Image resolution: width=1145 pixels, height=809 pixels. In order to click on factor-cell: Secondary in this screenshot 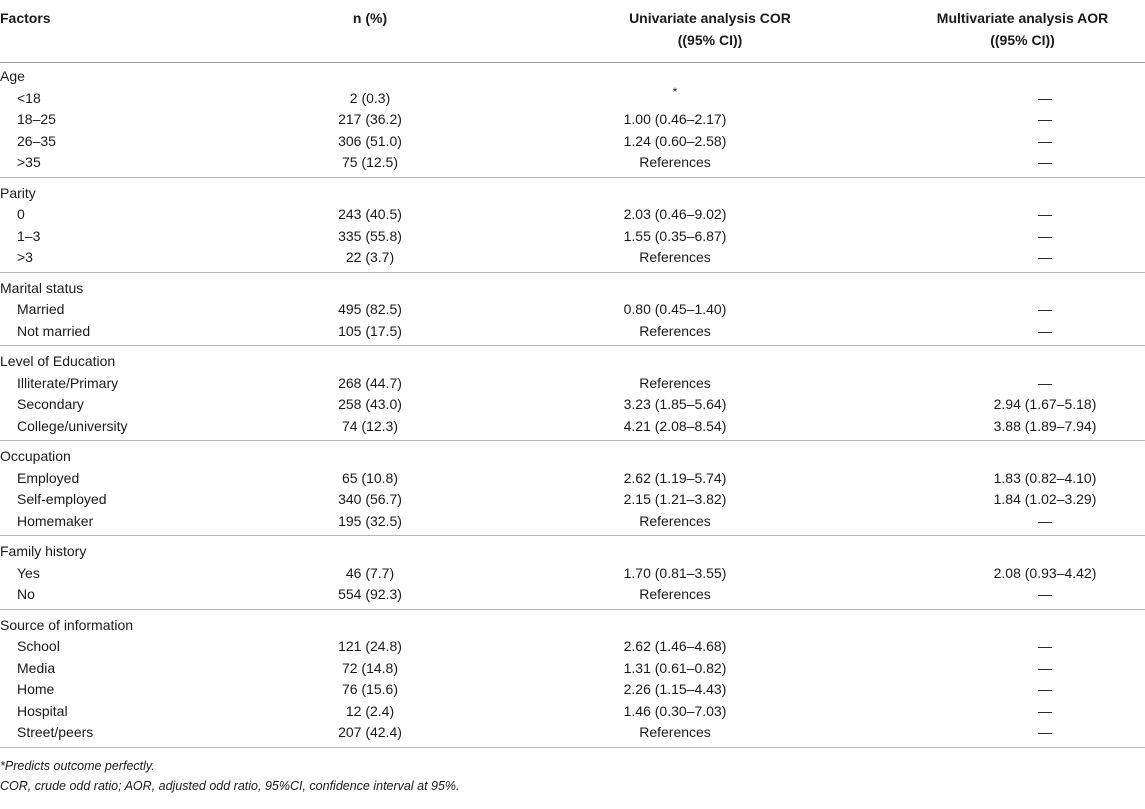, I will do `click(50, 404)`.